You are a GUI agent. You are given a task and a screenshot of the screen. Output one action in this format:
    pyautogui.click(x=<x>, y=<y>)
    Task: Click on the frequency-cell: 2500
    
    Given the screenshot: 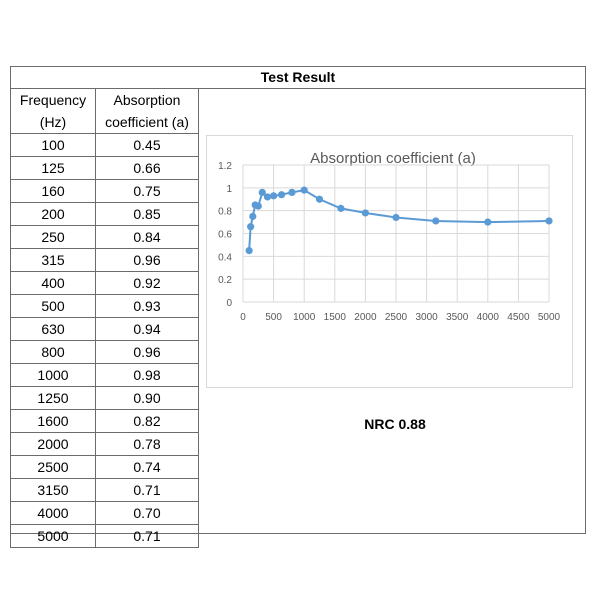 What is the action you would take?
    pyautogui.click(x=53, y=467)
    